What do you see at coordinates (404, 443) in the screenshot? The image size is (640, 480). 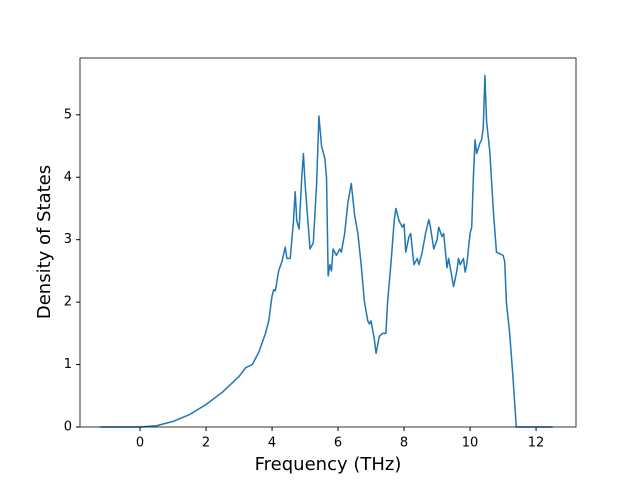 I see `x-tick-label: 8` at bounding box center [404, 443].